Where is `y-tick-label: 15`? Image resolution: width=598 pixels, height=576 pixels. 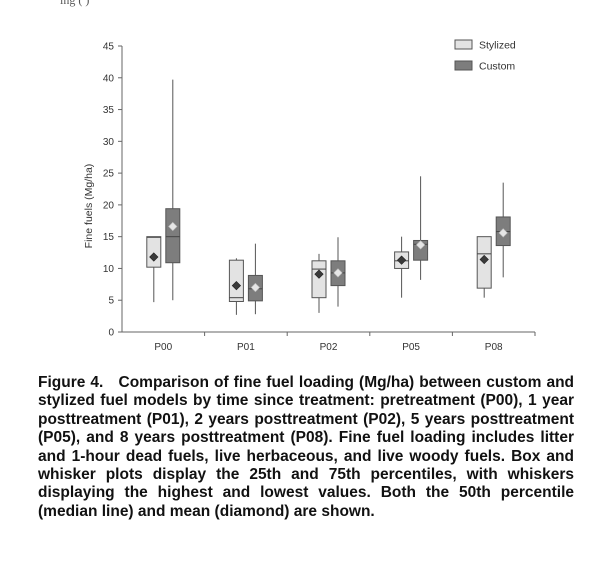
y-tick-label: 15 is located at coordinates (109, 237).